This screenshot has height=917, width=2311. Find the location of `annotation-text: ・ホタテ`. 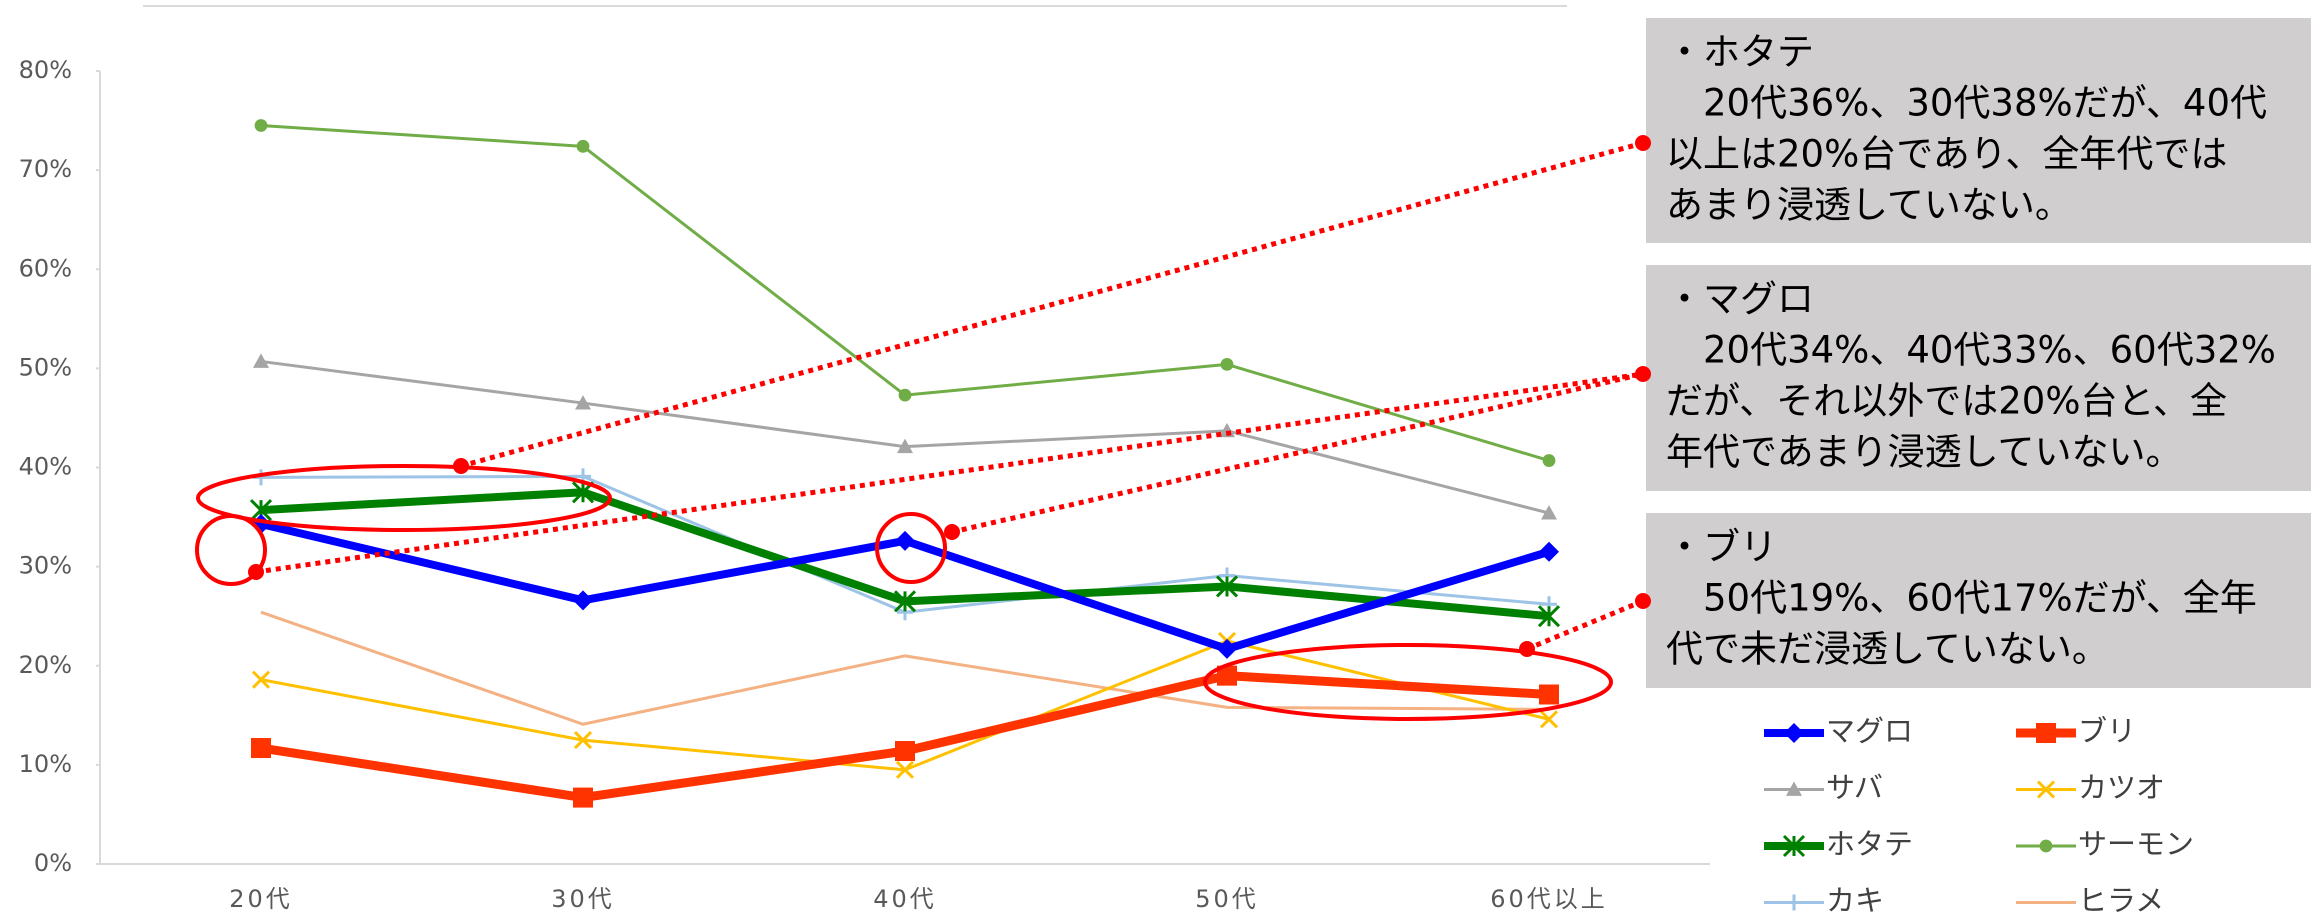

annotation-text: ・ホタテ is located at coordinates (1740, 52).